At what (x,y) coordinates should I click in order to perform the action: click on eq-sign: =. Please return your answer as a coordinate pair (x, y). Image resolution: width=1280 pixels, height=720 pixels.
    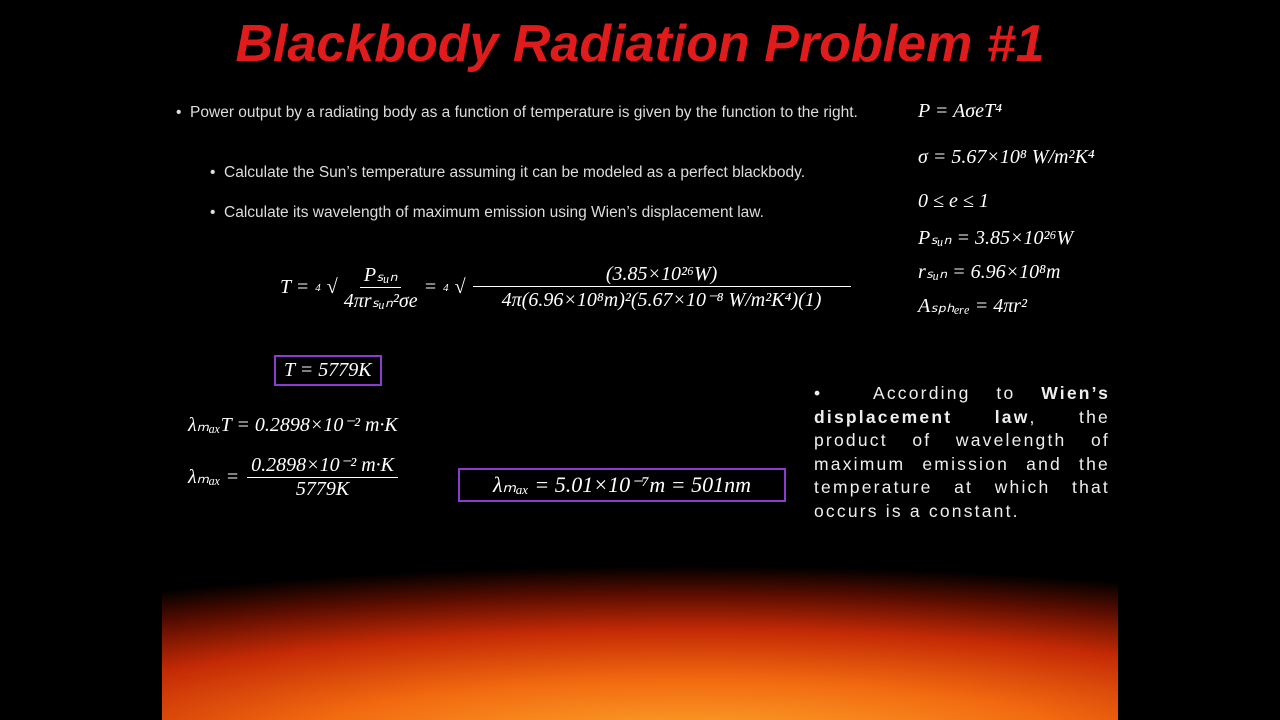
    Looking at the image, I should click on (430, 287).